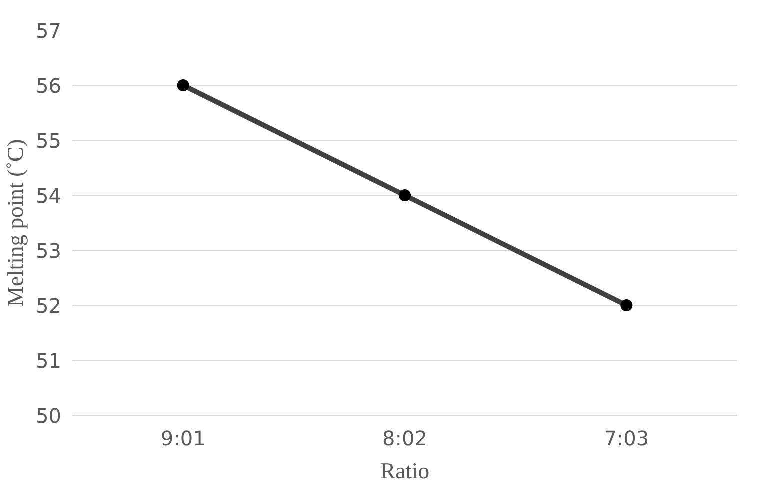 This screenshot has width=757, height=486. I want to click on y-tick-label: 50, so click(49, 416).